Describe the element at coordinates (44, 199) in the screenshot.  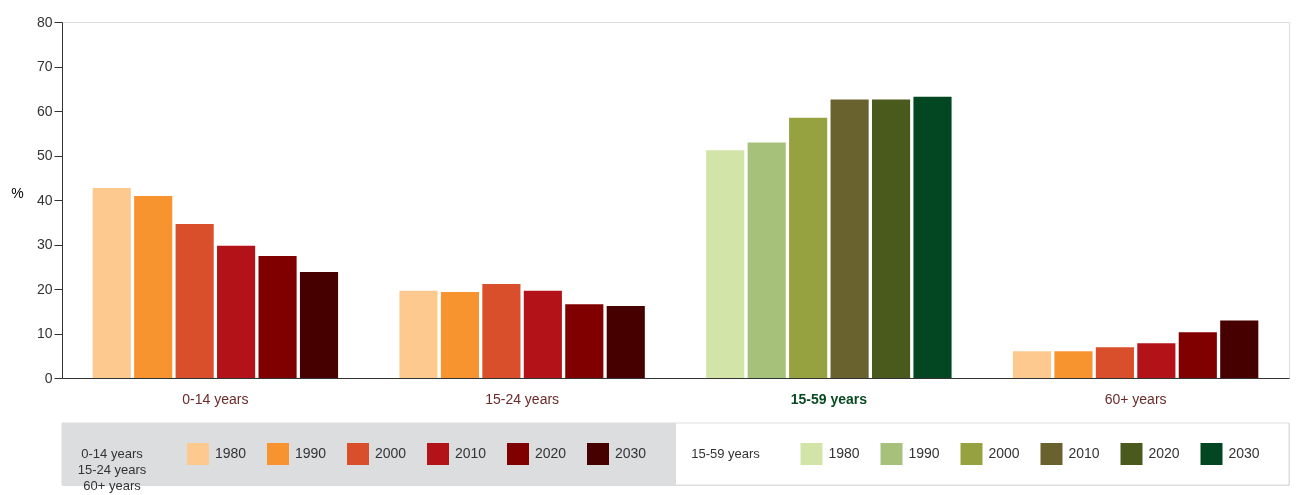
I see `y-tick-label: 40` at that location.